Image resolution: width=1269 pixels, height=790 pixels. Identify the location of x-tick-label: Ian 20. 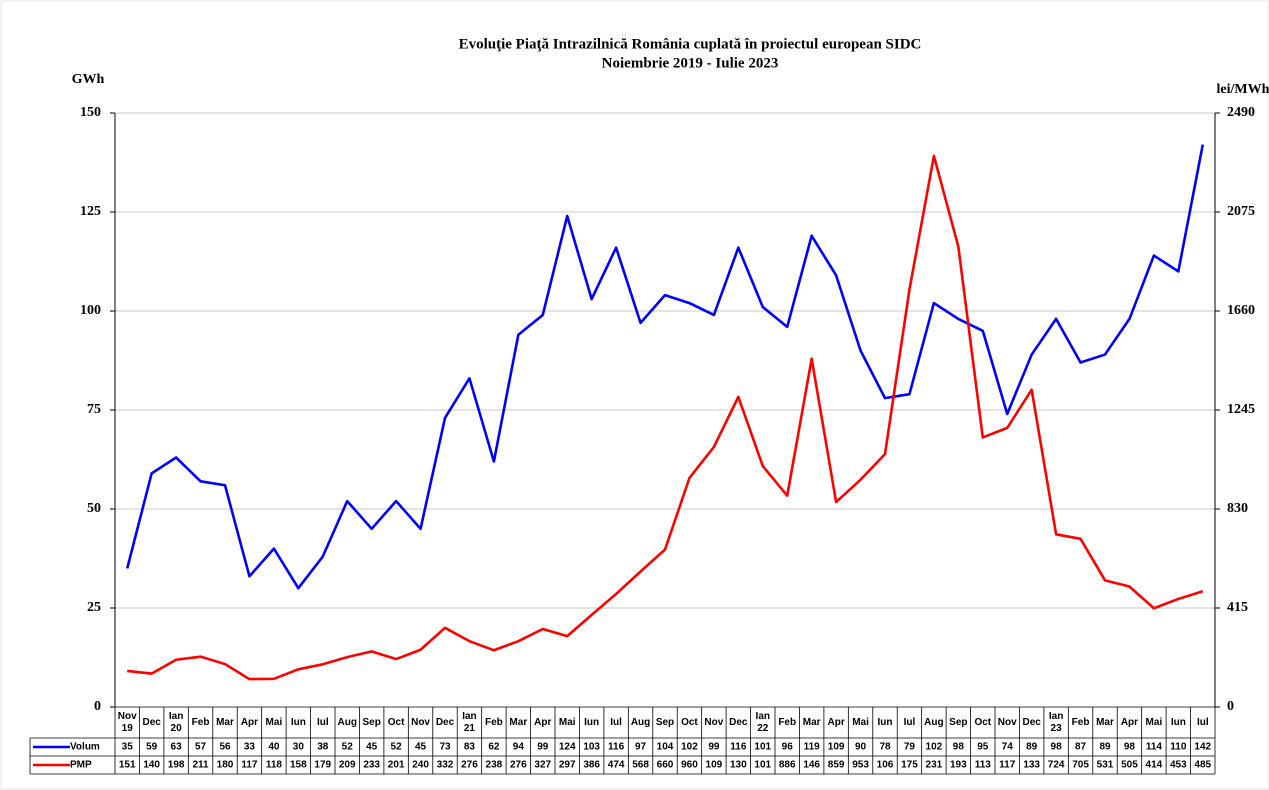
(176, 722).